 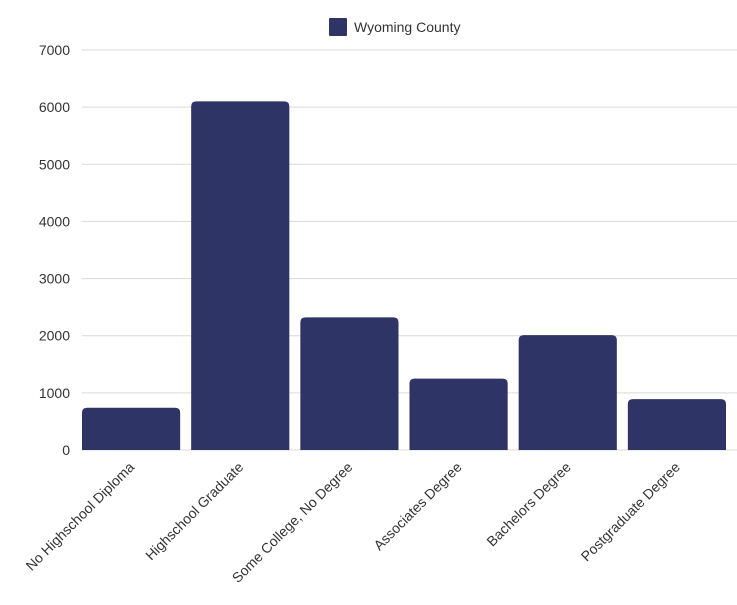 I want to click on legend-label: Wyoming County, so click(x=407, y=27).